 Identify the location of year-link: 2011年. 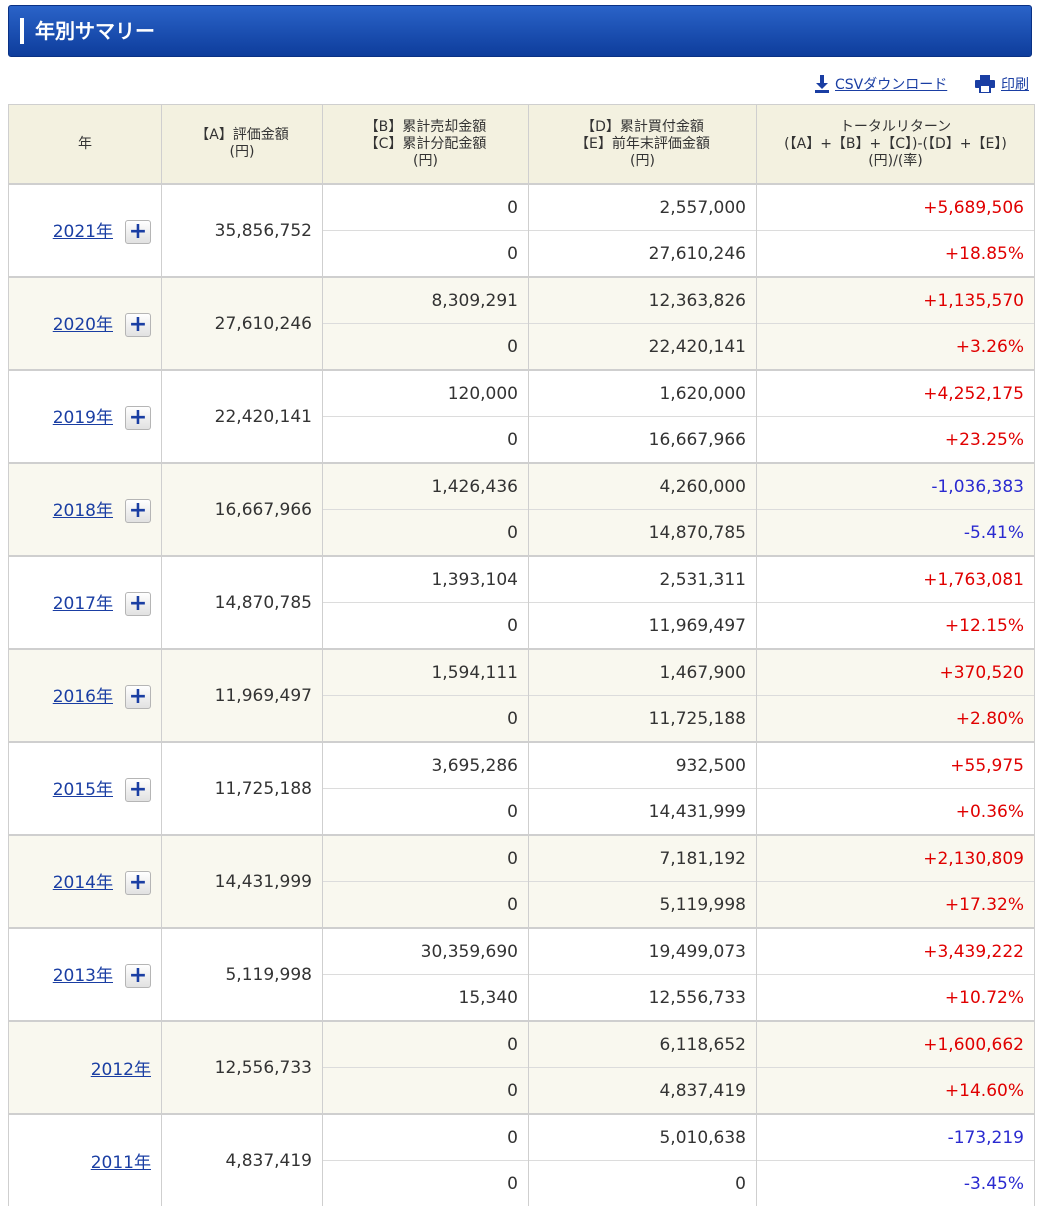
(121, 1163).